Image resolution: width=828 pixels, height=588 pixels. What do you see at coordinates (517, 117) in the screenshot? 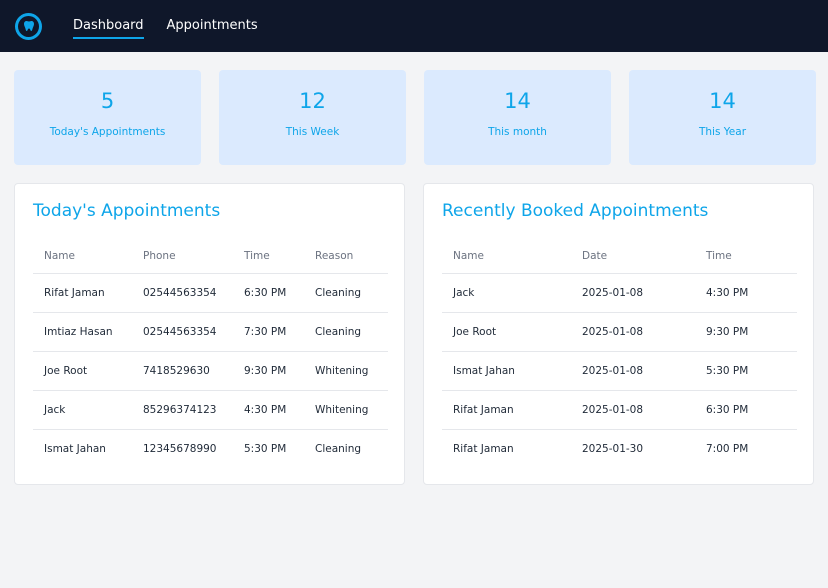
I see `stat-card-month: 14 This month` at bounding box center [517, 117].